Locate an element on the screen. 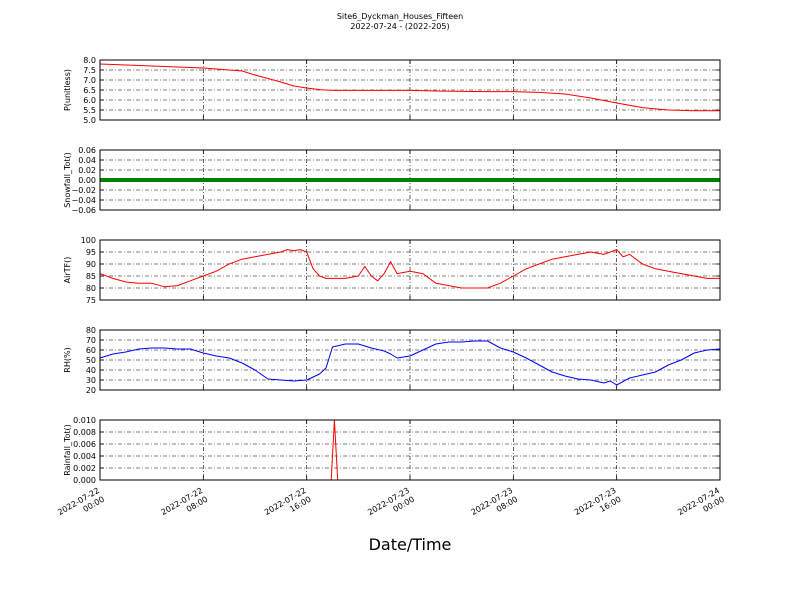  y-tick-label: 100 is located at coordinates (88, 240).